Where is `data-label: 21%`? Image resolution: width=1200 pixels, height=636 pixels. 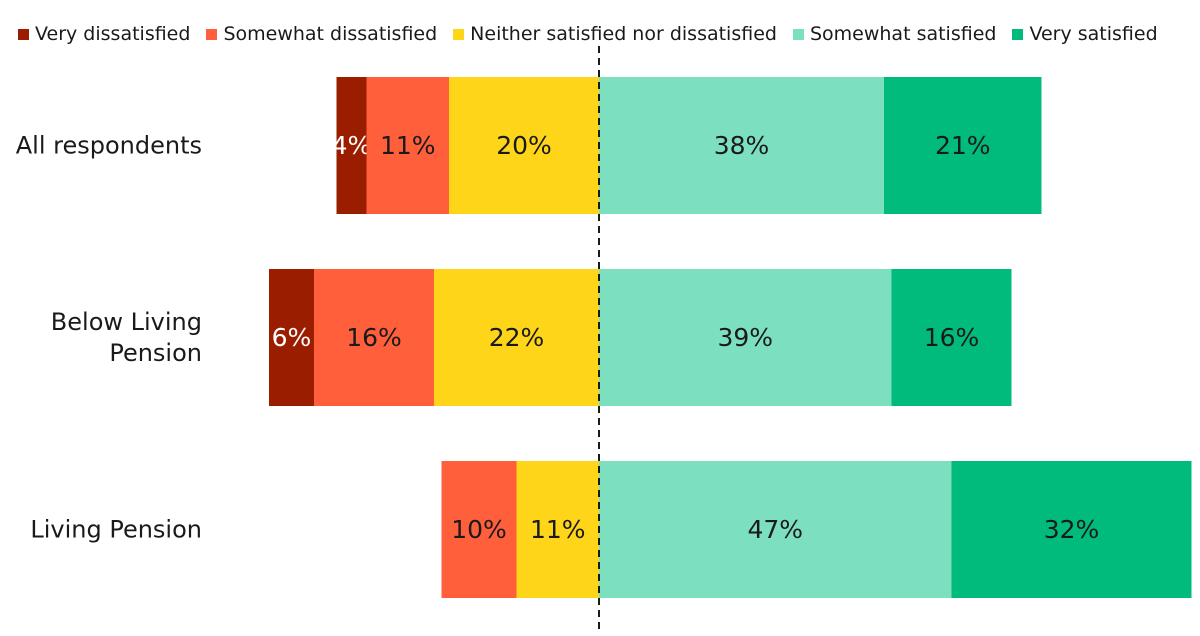 data-label: 21% is located at coordinates (963, 145).